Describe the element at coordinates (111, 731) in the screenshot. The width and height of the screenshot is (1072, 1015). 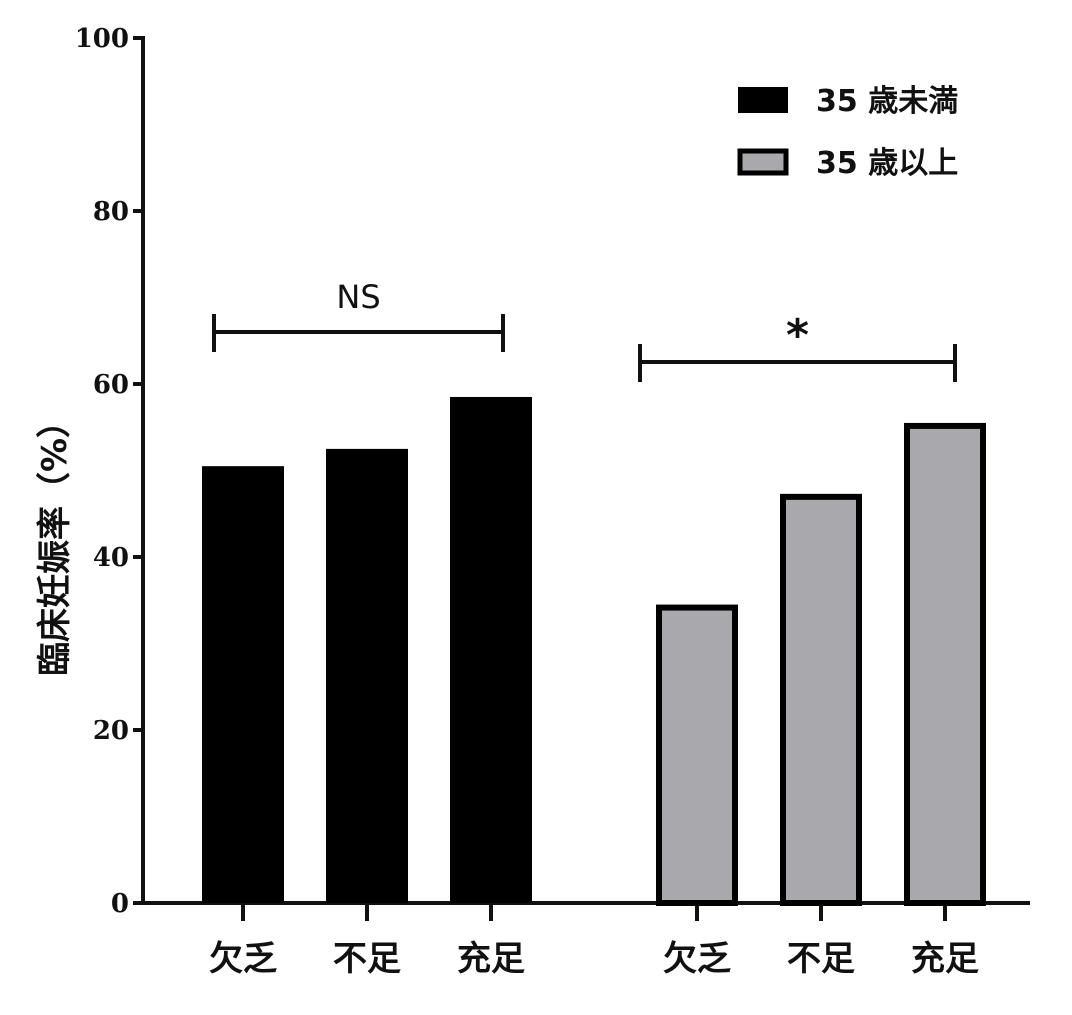
I see `y-tick-label: 20` at that location.